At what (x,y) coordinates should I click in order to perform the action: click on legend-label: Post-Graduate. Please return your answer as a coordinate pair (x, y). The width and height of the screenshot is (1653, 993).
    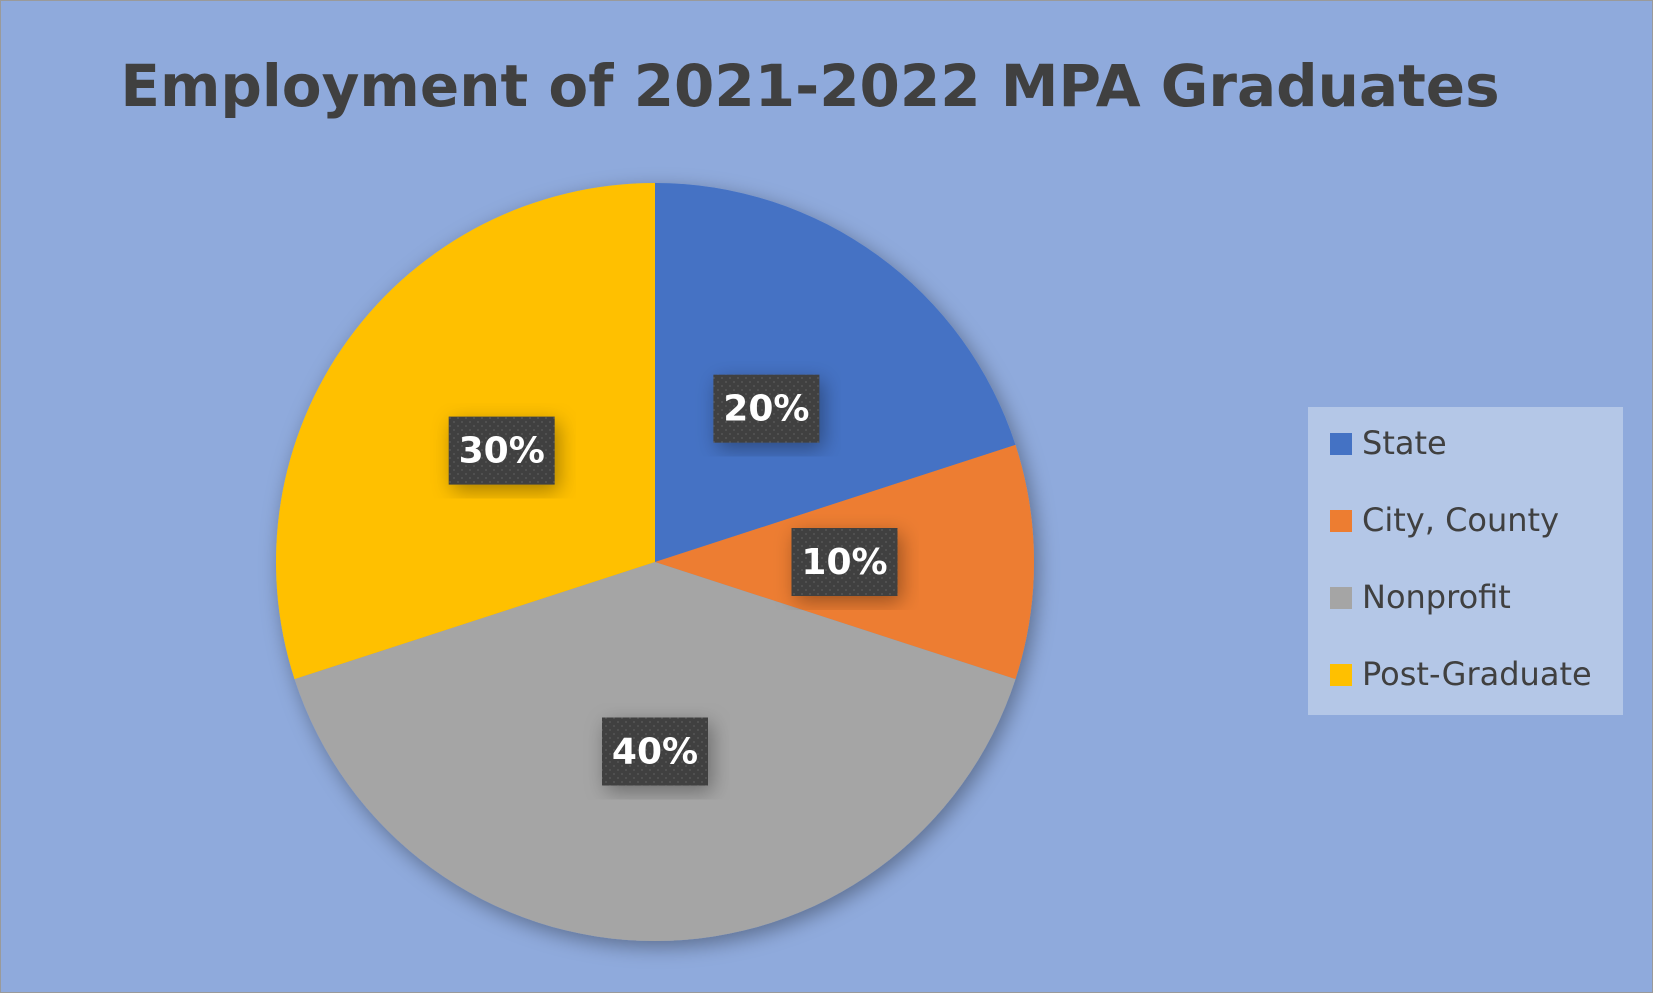
    Looking at the image, I should click on (1477, 674).